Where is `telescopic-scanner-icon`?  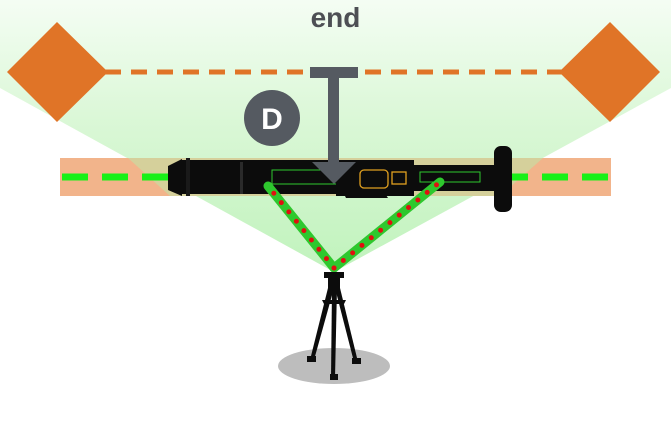 telescopic-scanner-icon is located at coordinates (340, 179).